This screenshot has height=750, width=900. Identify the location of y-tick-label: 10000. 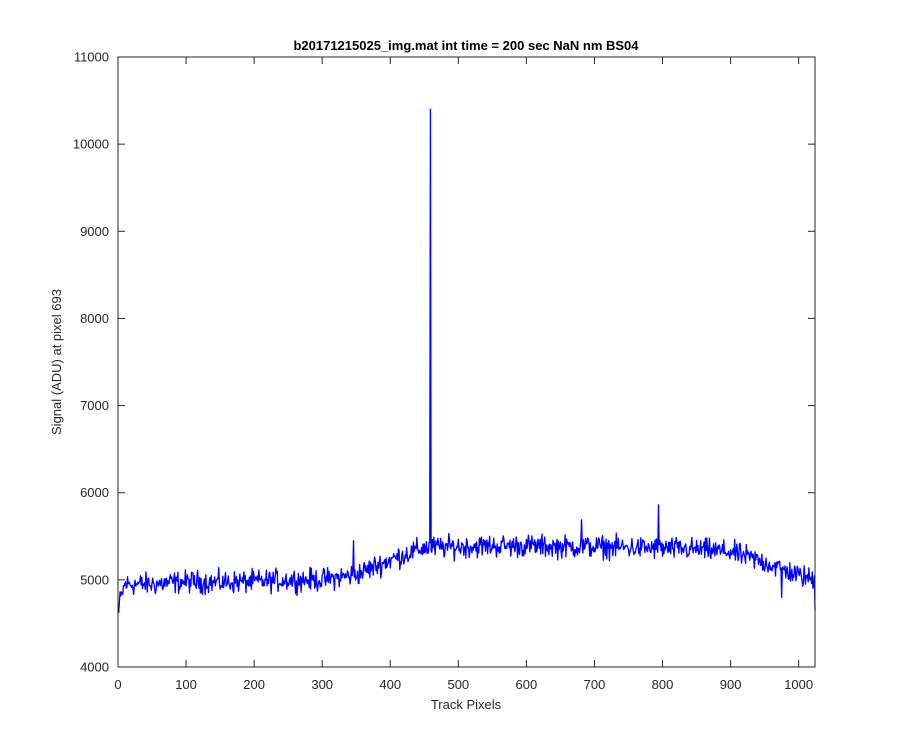
(91, 144).